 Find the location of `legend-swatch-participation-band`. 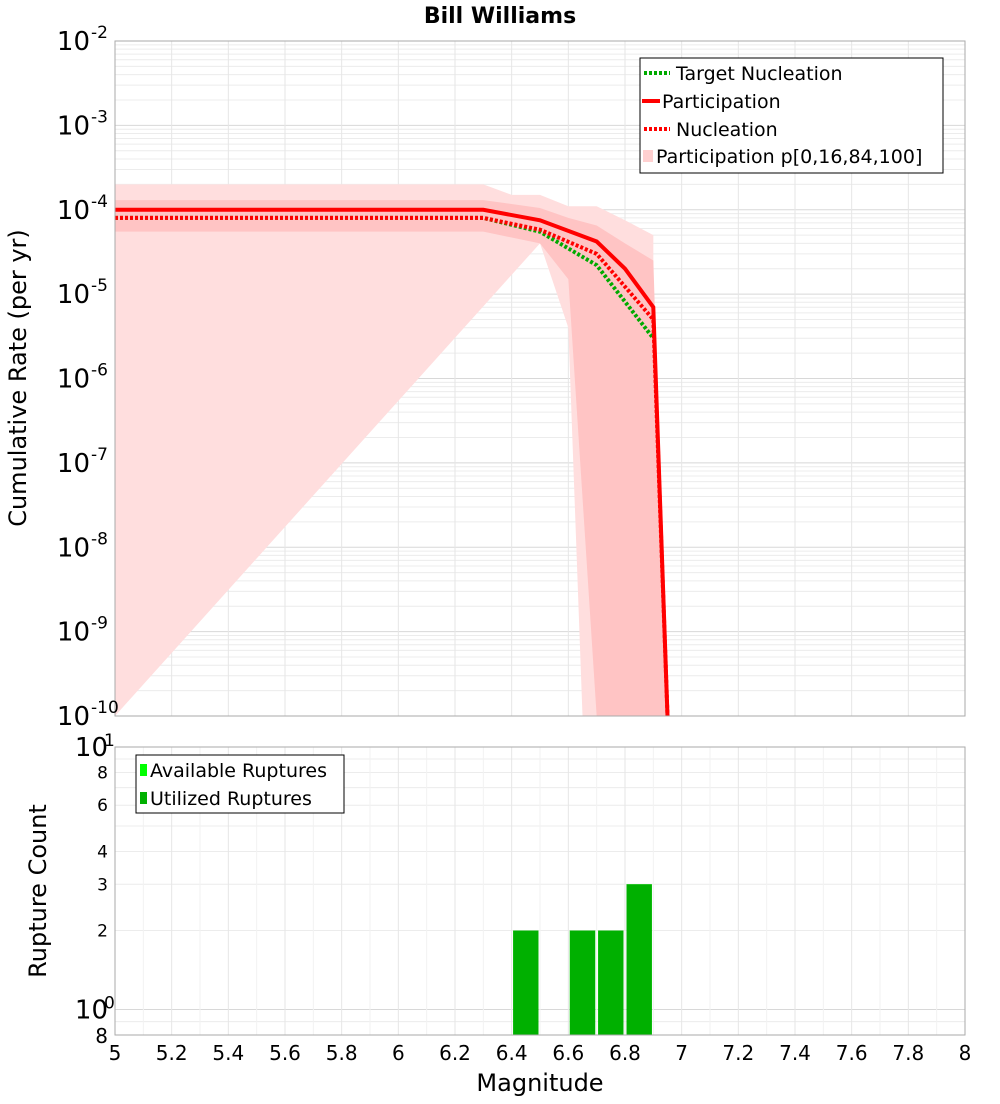

legend-swatch-participation-band is located at coordinates (648, 156).